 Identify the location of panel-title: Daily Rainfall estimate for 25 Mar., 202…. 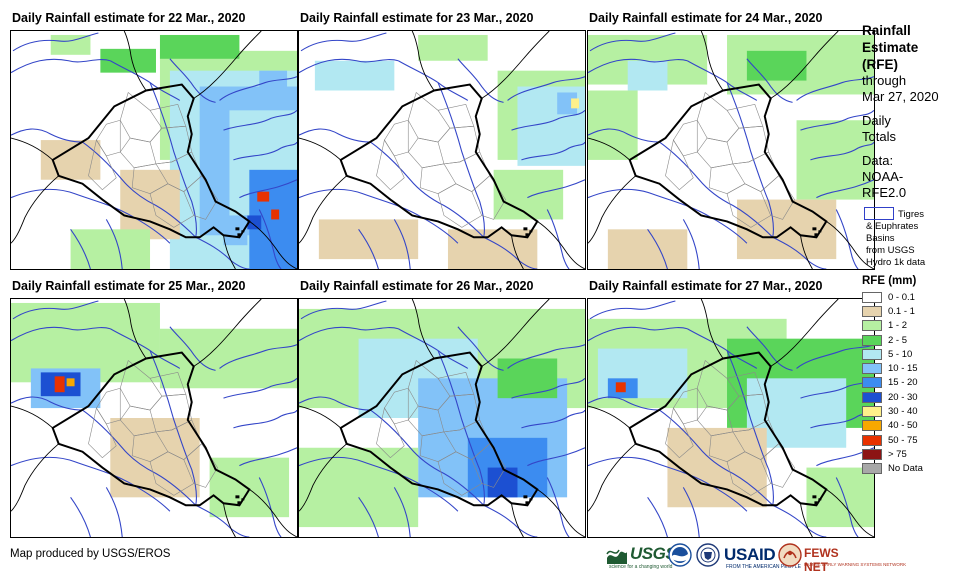
(129, 286).